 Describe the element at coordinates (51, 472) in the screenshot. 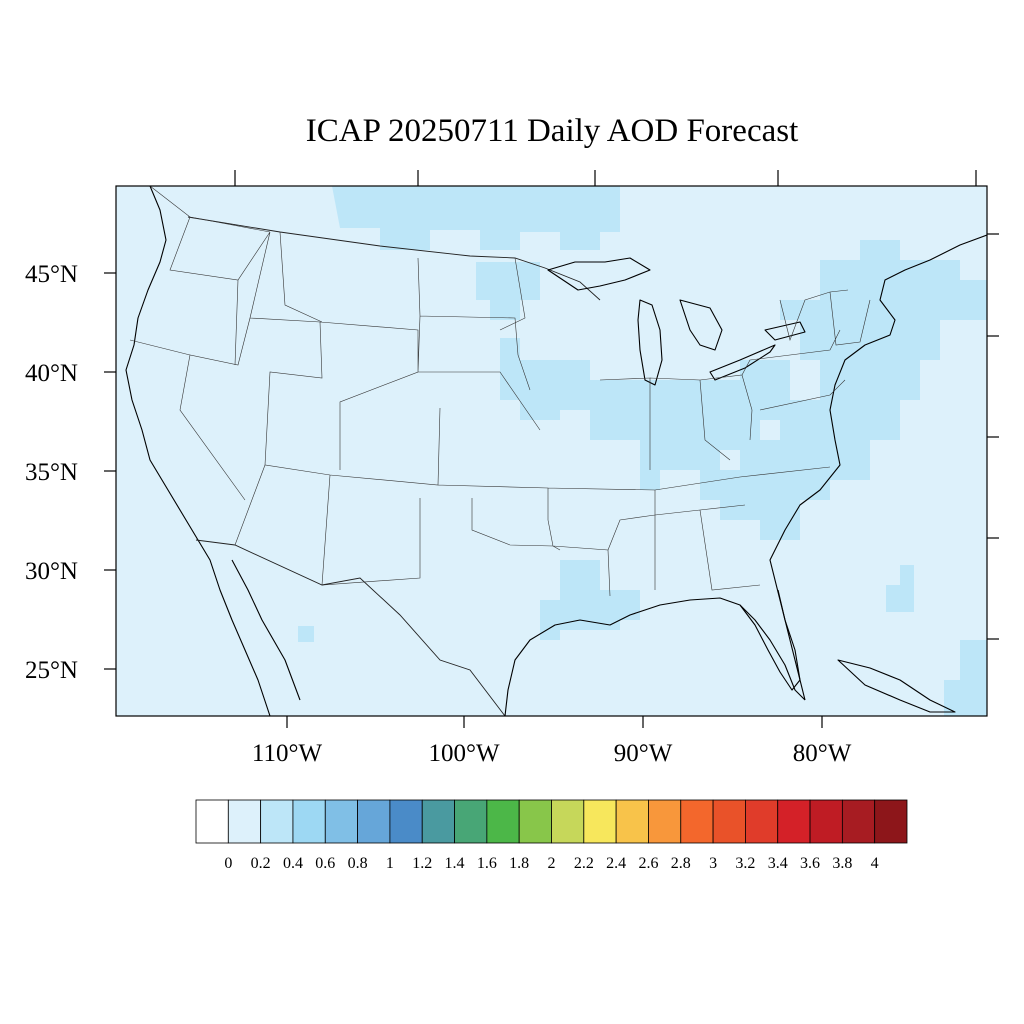

I see `lat-label-35: 35°N` at that location.